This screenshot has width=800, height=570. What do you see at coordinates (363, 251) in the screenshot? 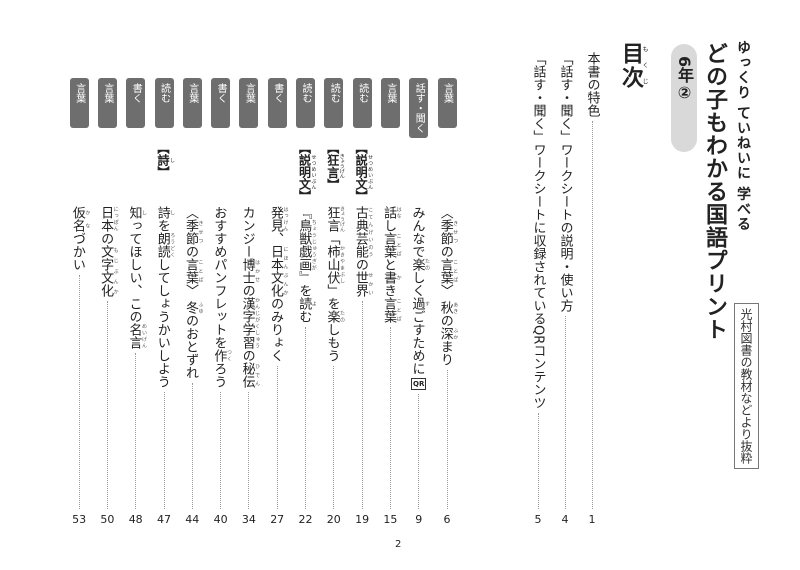
I see `toc-entry-title: 古典芸能 こてんげいのうの世界 せかい` at bounding box center [363, 251].